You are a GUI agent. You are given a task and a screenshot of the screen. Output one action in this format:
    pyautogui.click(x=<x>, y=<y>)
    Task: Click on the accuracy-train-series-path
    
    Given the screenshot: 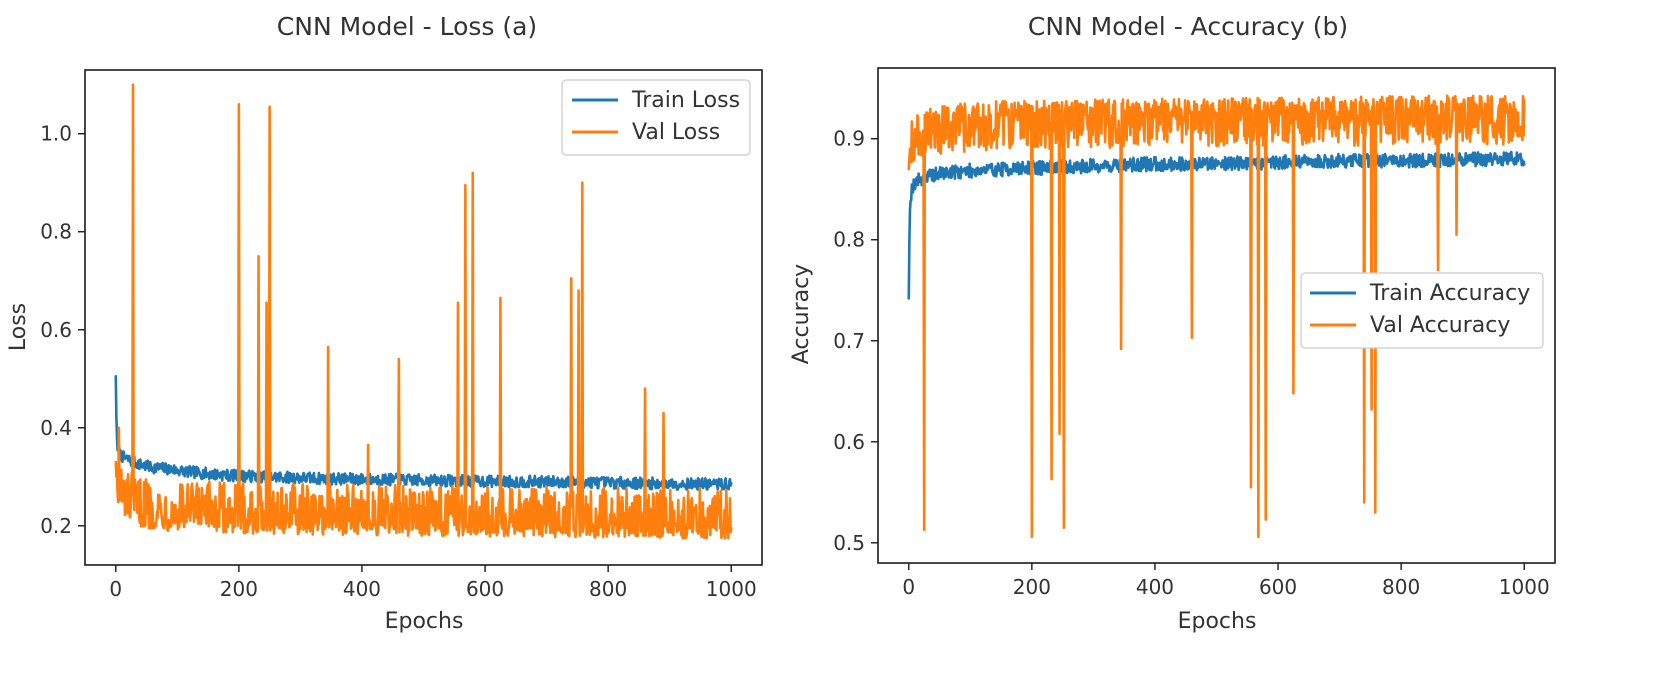 What is the action you would take?
    pyautogui.click(x=1216, y=225)
    